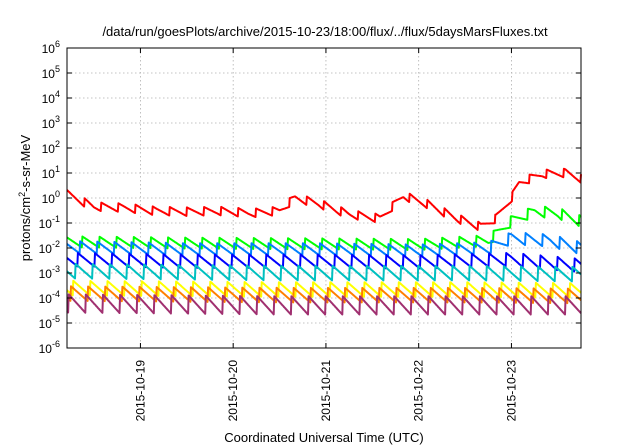  I want to click on y-axis-label-rest: -s-sr-MeV, so click(25, 162).